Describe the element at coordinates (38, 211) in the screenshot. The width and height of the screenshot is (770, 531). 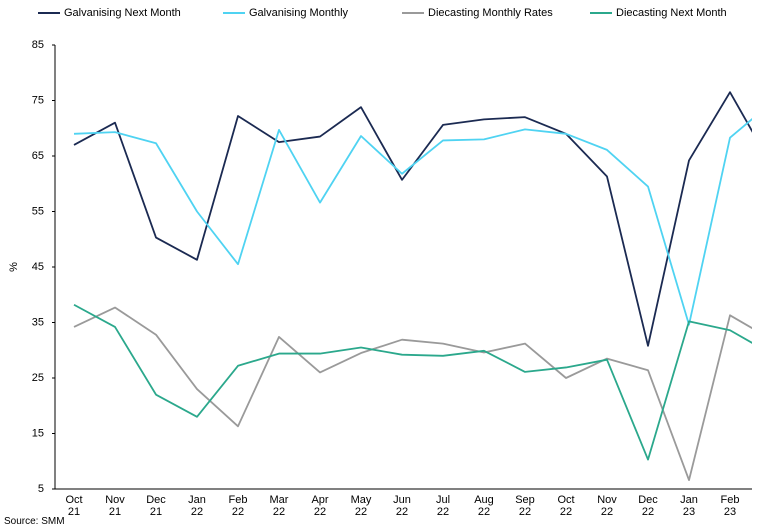
I see `y-tick-label: 55` at that location.